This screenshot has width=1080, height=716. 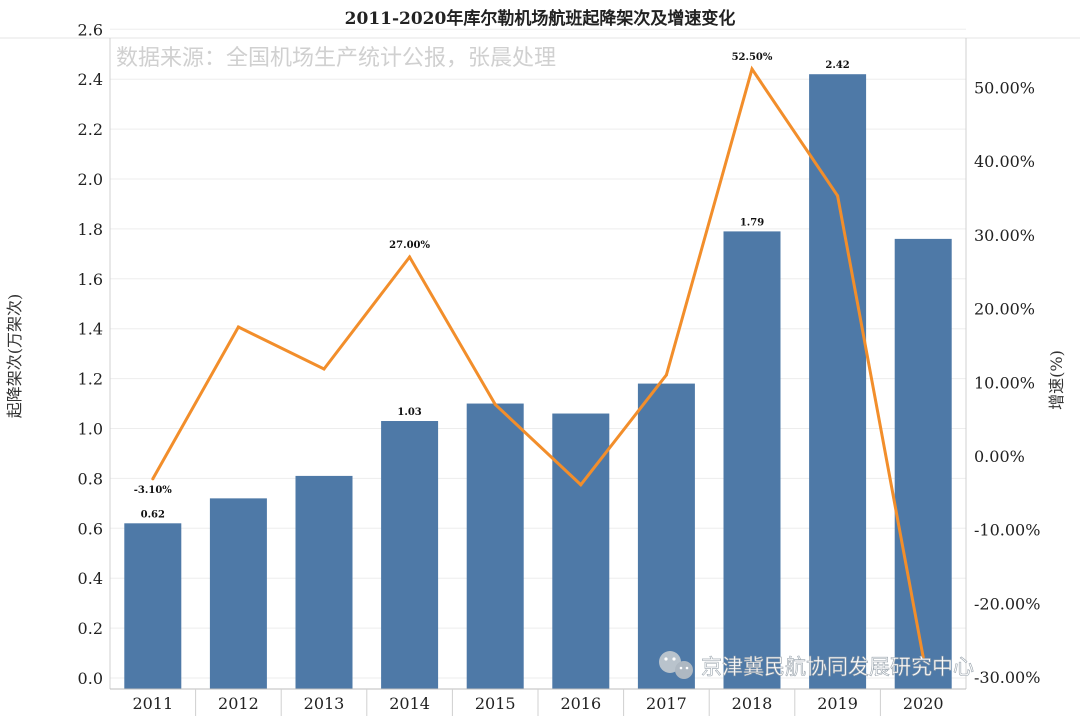 What do you see at coordinates (1004, 382) in the screenshot?
I see `right-tick-label: 10.00%` at bounding box center [1004, 382].